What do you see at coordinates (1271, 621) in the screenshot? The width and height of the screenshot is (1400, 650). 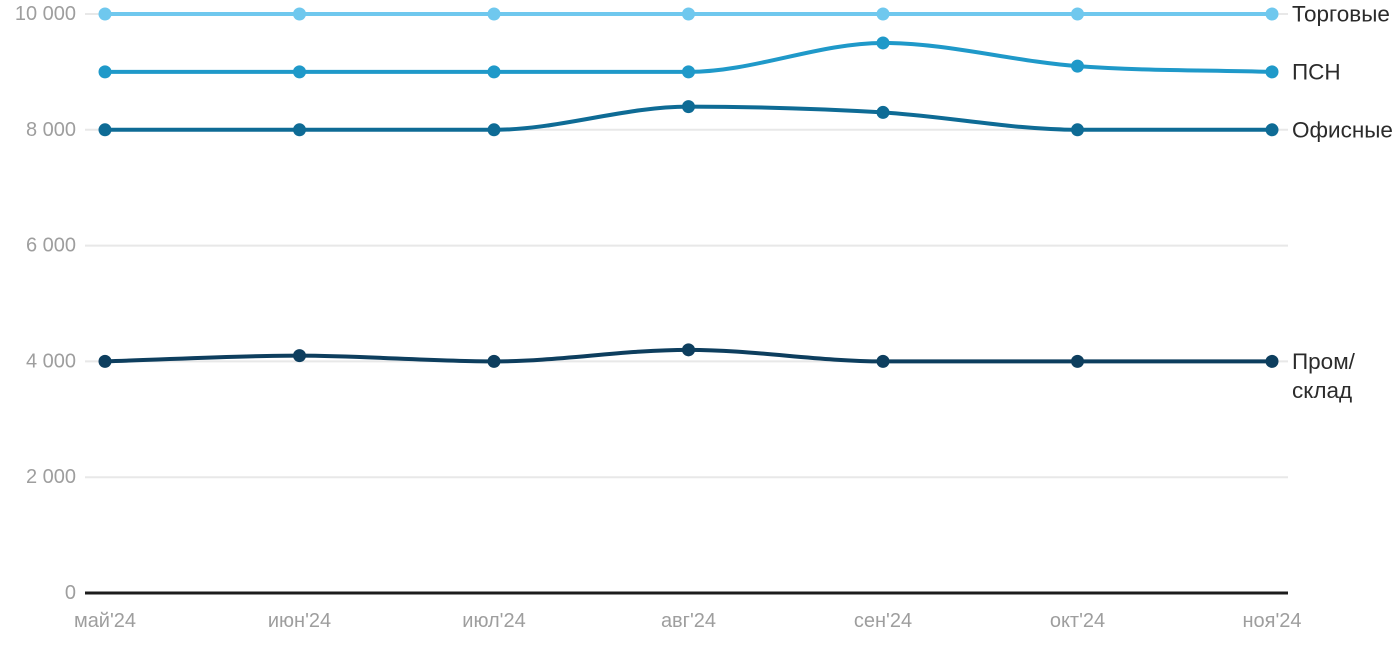 I see `x-tick-label: ноя'24` at bounding box center [1271, 621].